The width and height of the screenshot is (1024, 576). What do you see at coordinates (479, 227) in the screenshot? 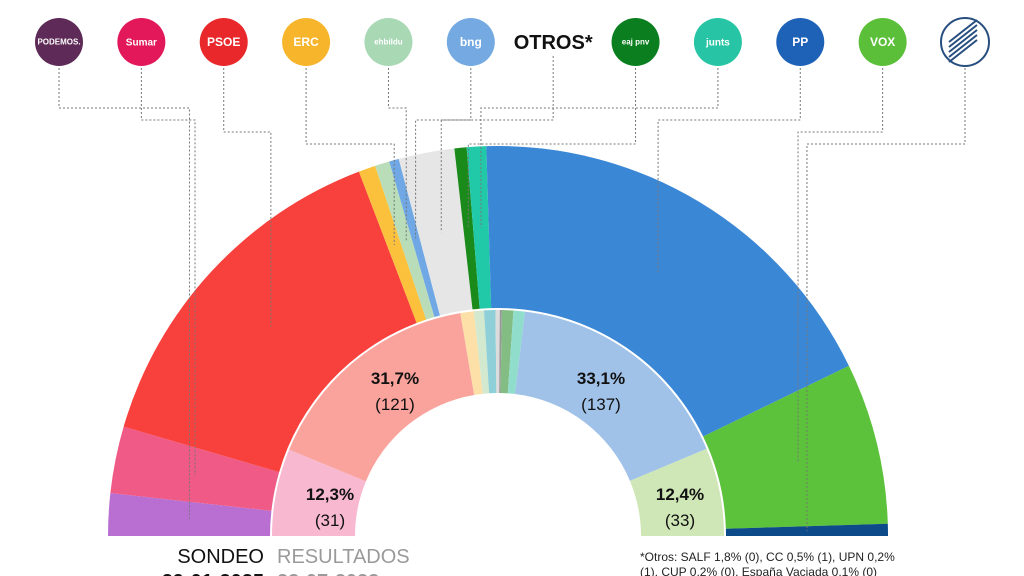
I see `sondeo-segment-junts` at bounding box center [479, 227].